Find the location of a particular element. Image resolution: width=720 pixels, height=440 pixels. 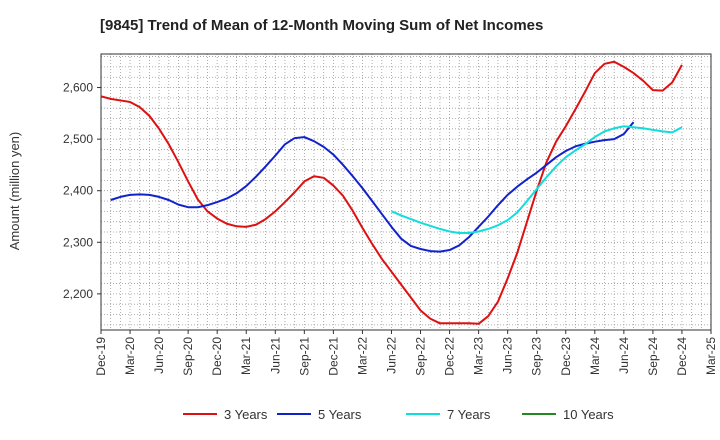

x-tick-label: Jun-23 is located at coordinates (508, 355).